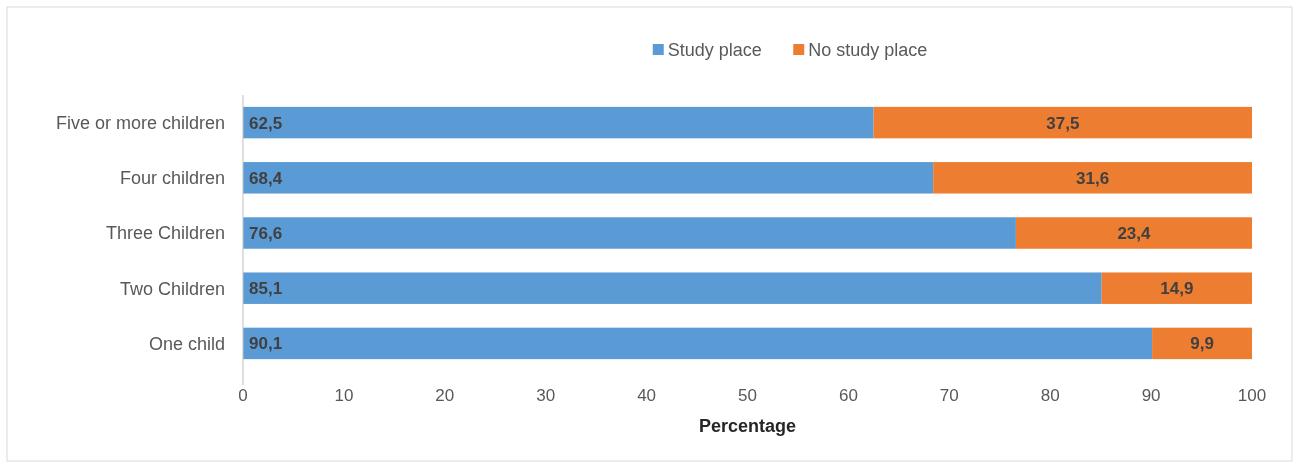 The height and width of the screenshot is (468, 1299). What do you see at coordinates (868, 50) in the screenshot?
I see `legend-label: No study place` at bounding box center [868, 50].